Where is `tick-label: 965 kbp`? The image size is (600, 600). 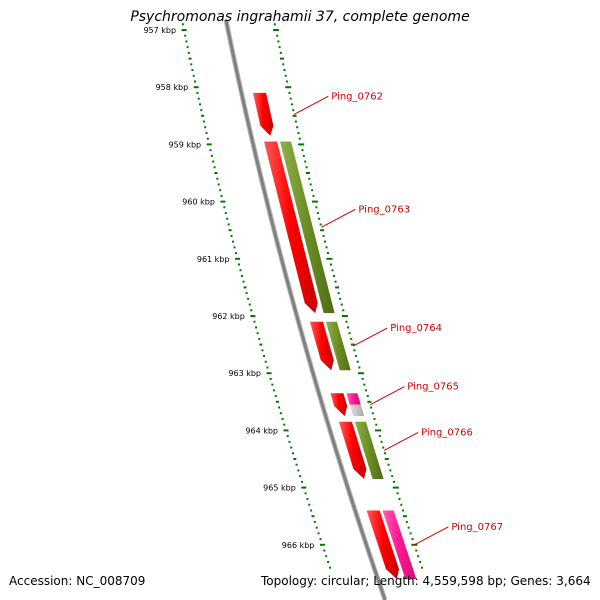
tick-label: 965 kbp is located at coordinates (279, 488).